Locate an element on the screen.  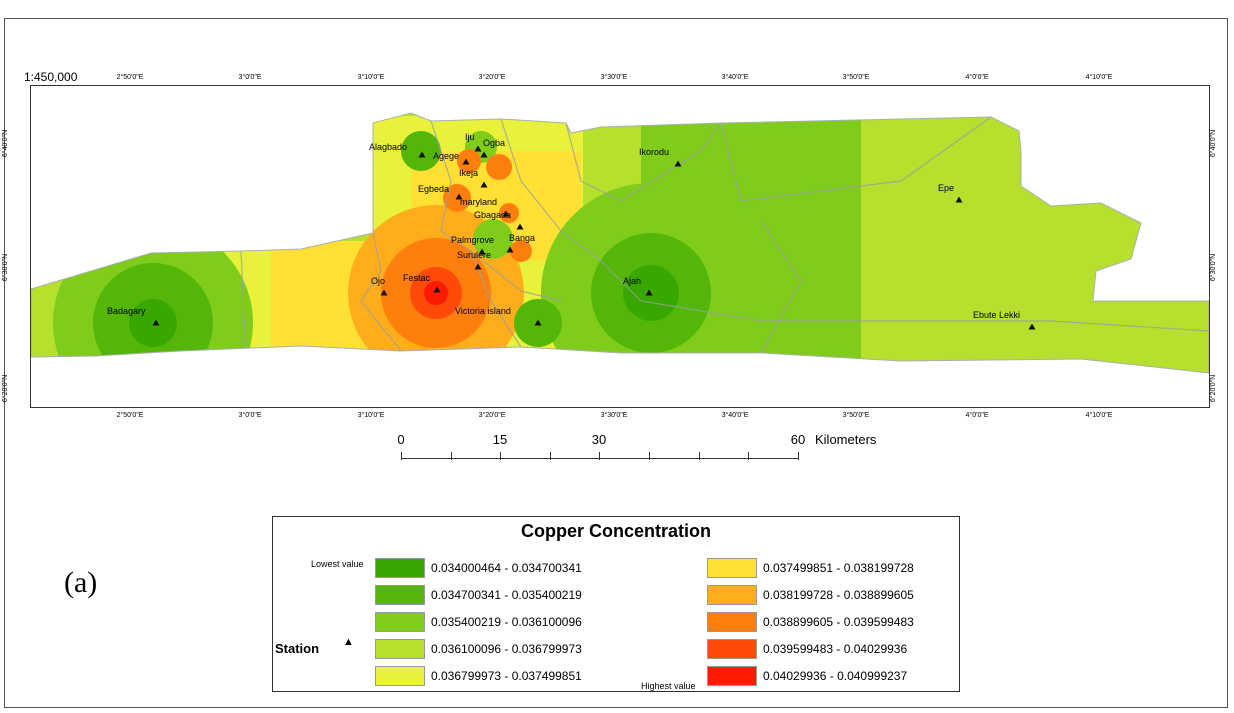
legend-item: 0.037499851 - 0.038199728 is located at coordinates (810, 568).